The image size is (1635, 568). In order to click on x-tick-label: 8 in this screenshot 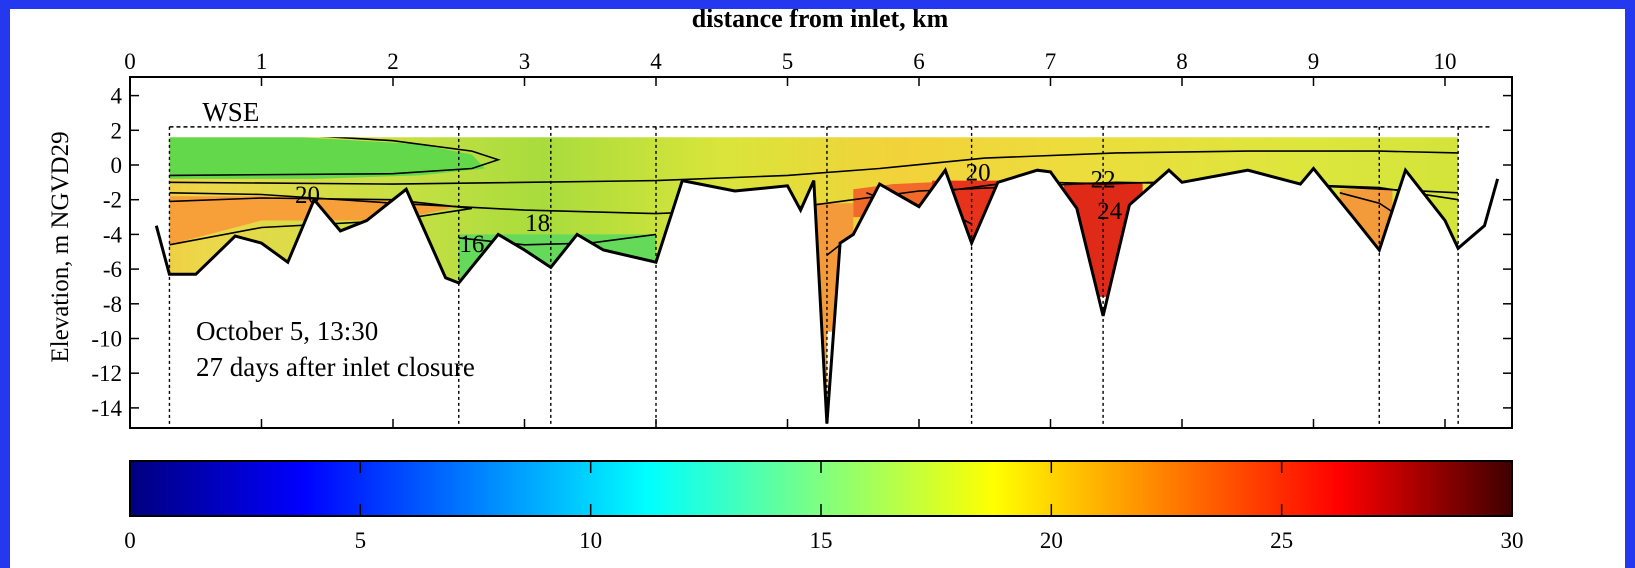, I will do `click(1182, 61)`.